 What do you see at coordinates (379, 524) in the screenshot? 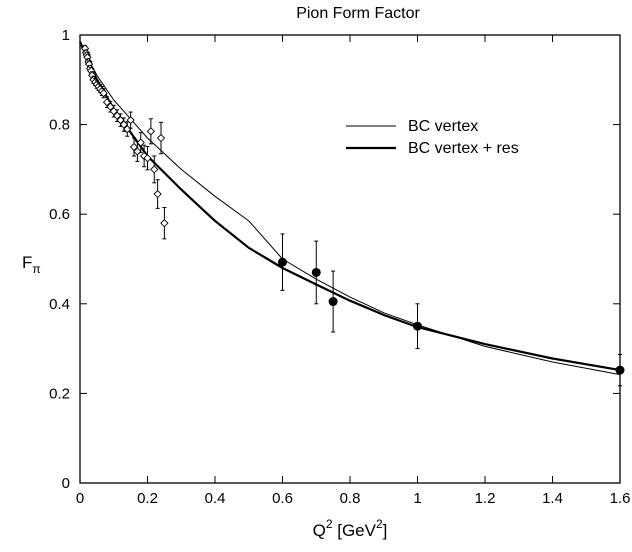
I see `x-axis-label-unit-sup: 2` at bounding box center [379, 524].